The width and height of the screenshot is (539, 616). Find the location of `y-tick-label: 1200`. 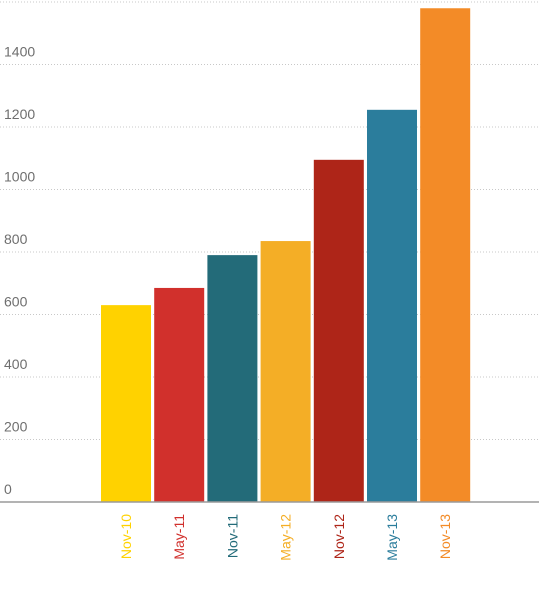

y-tick-label: 1200 is located at coordinates (19, 114).